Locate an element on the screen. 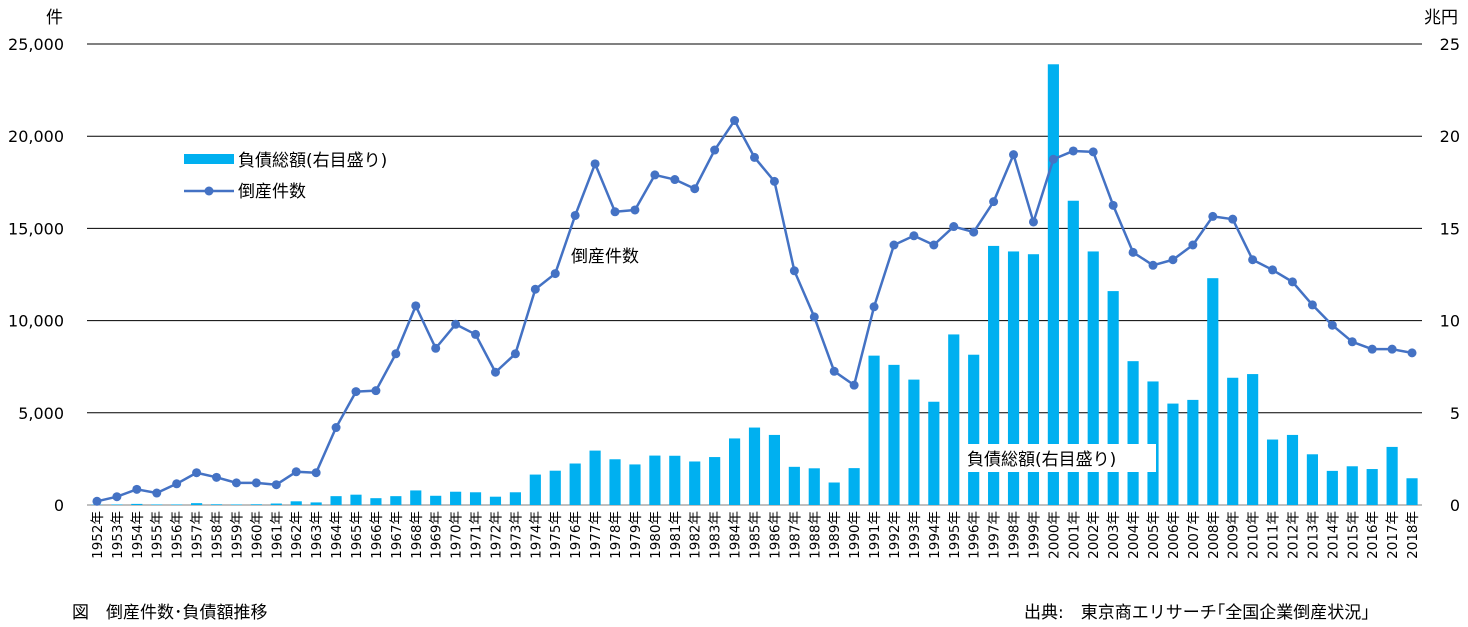 The height and width of the screenshot is (627, 1468). left-tick-label: 20,000 is located at coordinates (36, 136).